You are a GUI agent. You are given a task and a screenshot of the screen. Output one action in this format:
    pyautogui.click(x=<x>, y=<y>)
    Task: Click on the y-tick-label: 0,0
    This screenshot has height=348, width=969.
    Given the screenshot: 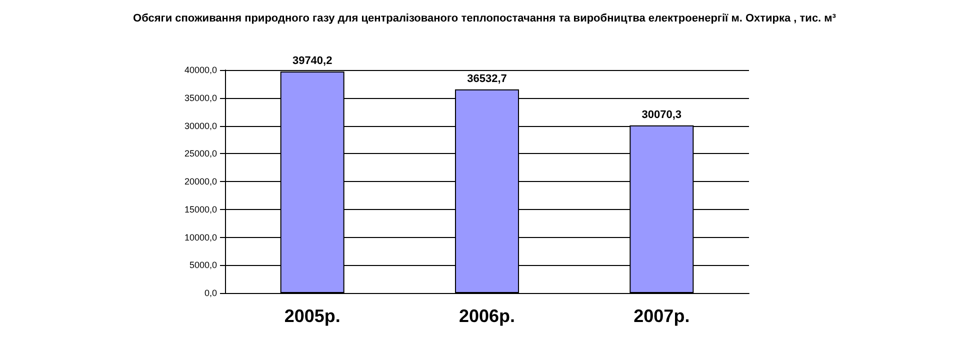 What is the action you would take?
    pyautogui.click(x=210, y=293)
    